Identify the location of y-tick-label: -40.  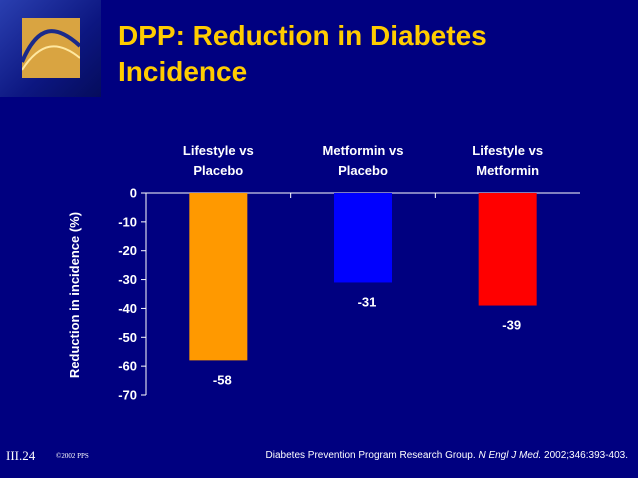
(127, 308).